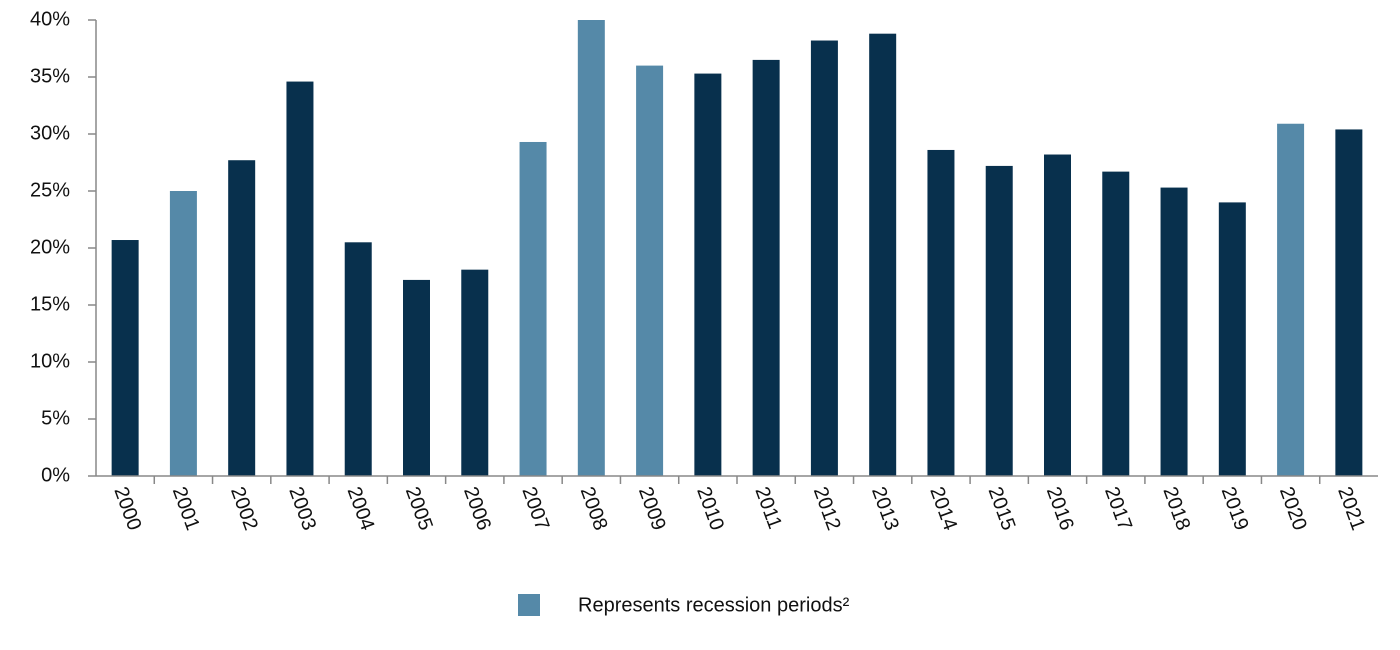 This screenshot has width=1400, height=650. What do you see at coordinates (186, 508) in the screenshot?
I see `x-tick-label: 2001` at bounding box center [186, 508].